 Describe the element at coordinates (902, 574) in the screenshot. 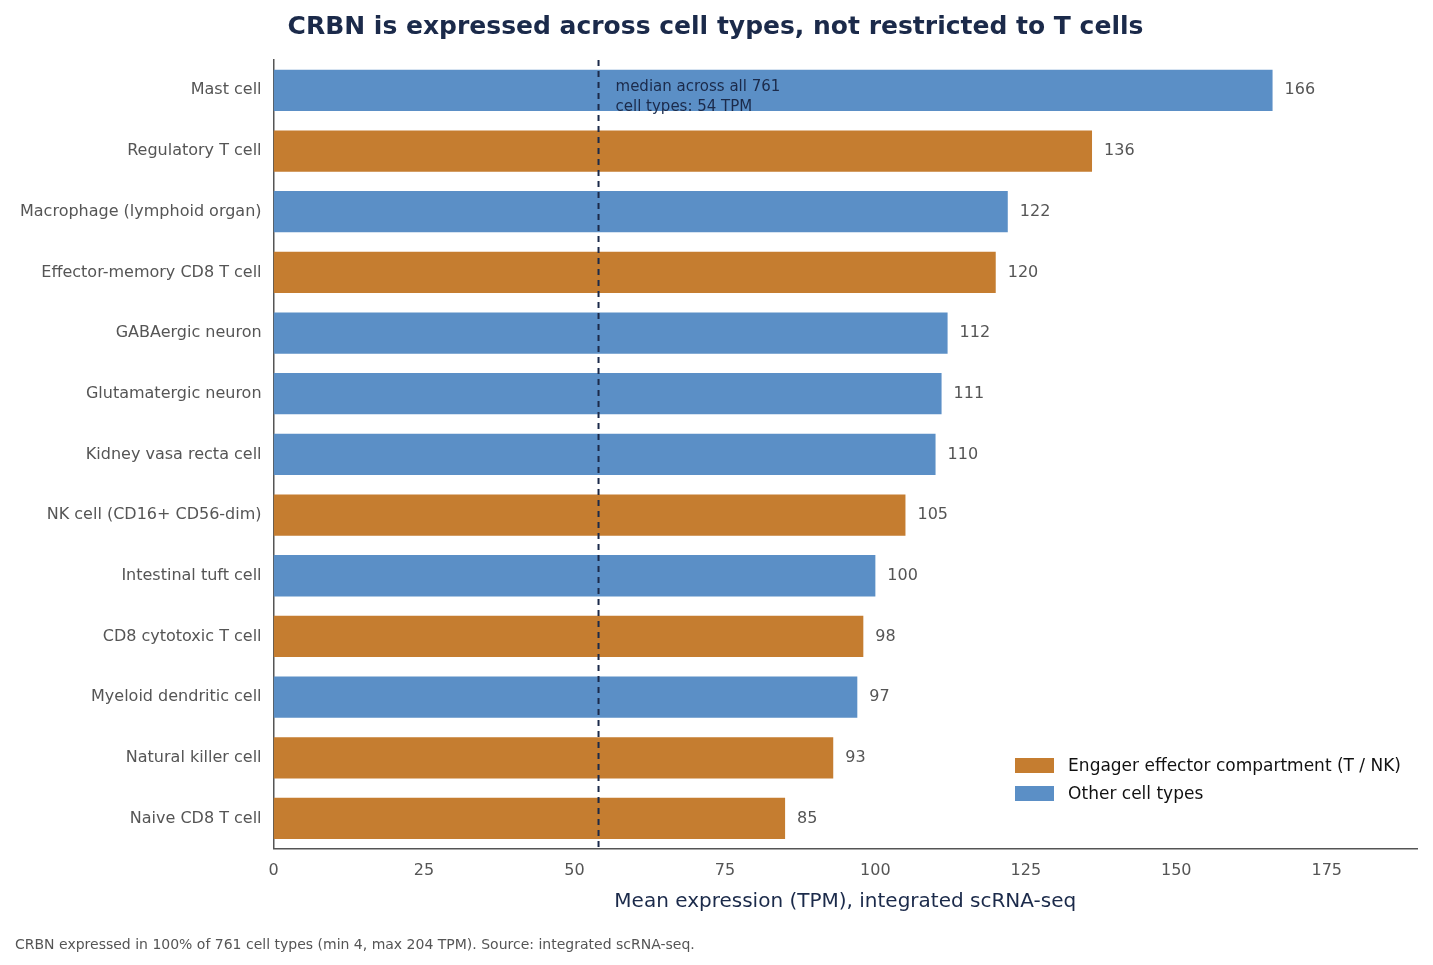

I see `data-label: 100` at that location.